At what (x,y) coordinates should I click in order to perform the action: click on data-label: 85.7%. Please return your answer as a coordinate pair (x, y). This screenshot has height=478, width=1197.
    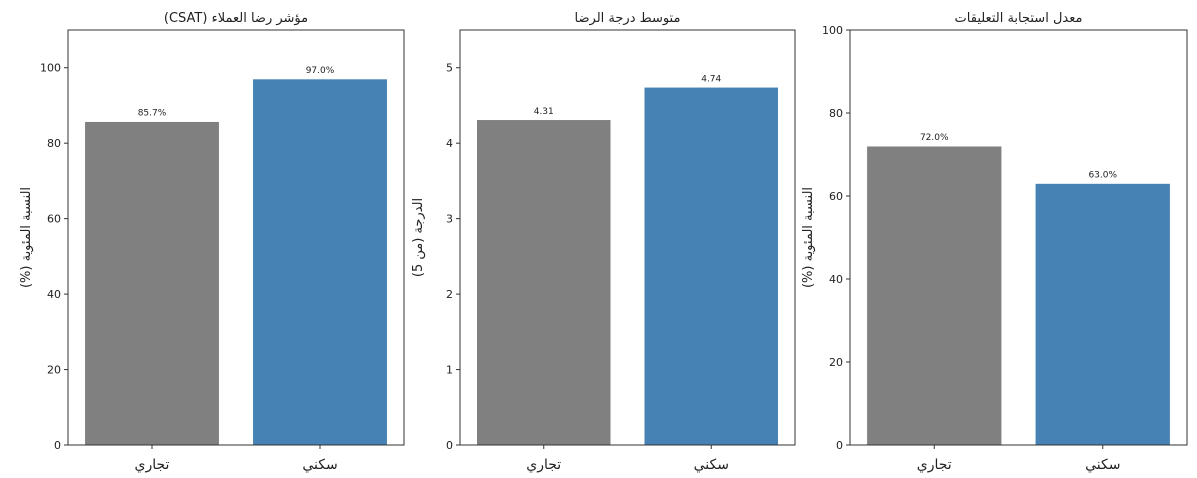
    Looking at the image, I should click on (152, 114).